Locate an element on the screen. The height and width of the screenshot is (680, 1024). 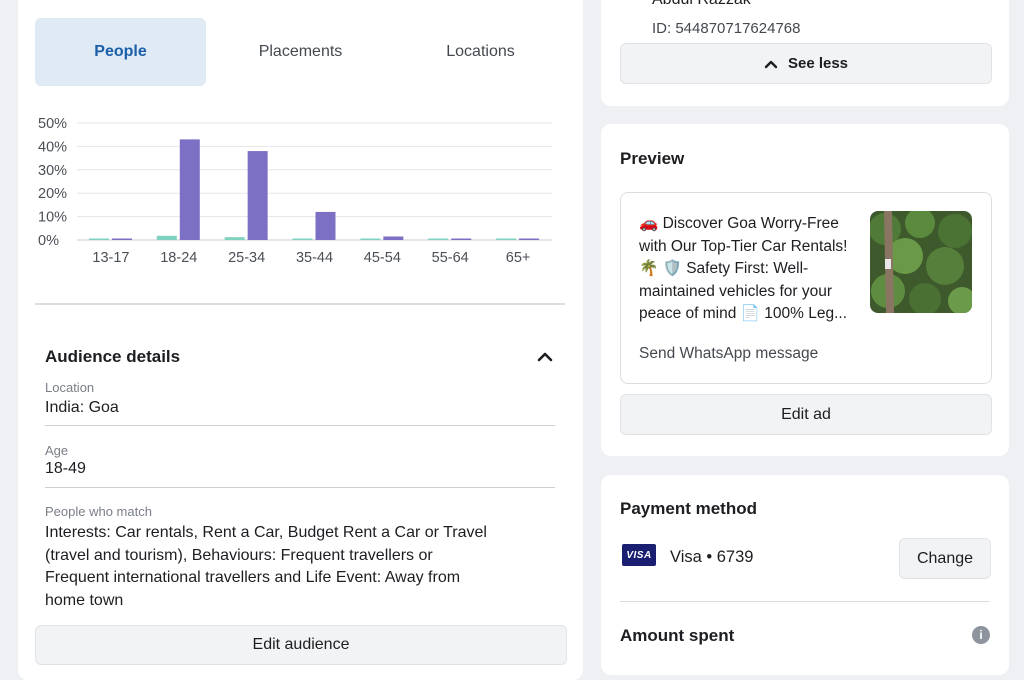
chart-bar-18-24-s0 is located at coordinates (166, 237).